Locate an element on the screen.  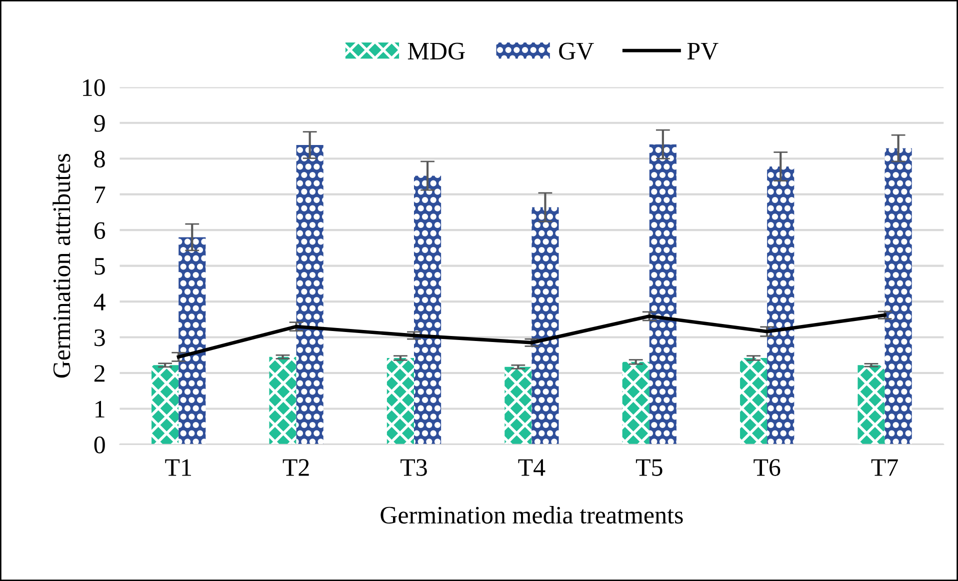
y-tick-label: 7 is located at coordinates (100, 195).